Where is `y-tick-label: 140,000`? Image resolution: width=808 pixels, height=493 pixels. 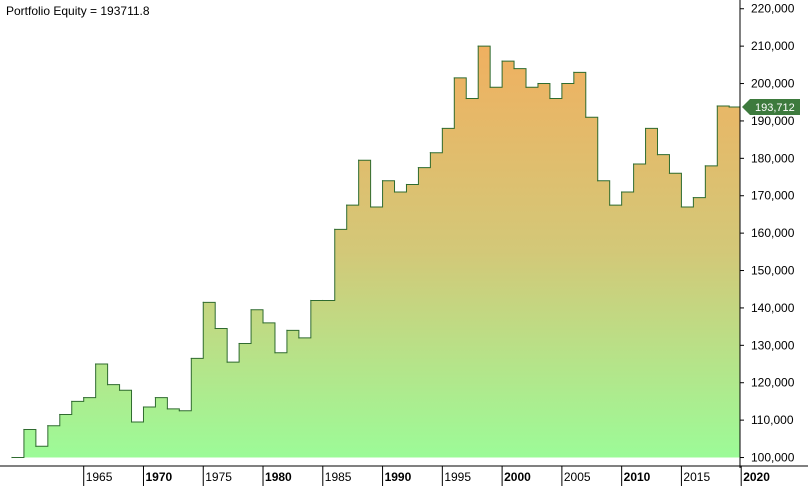 y-tick-label: 140,000 is located at coordinates (773, 308).